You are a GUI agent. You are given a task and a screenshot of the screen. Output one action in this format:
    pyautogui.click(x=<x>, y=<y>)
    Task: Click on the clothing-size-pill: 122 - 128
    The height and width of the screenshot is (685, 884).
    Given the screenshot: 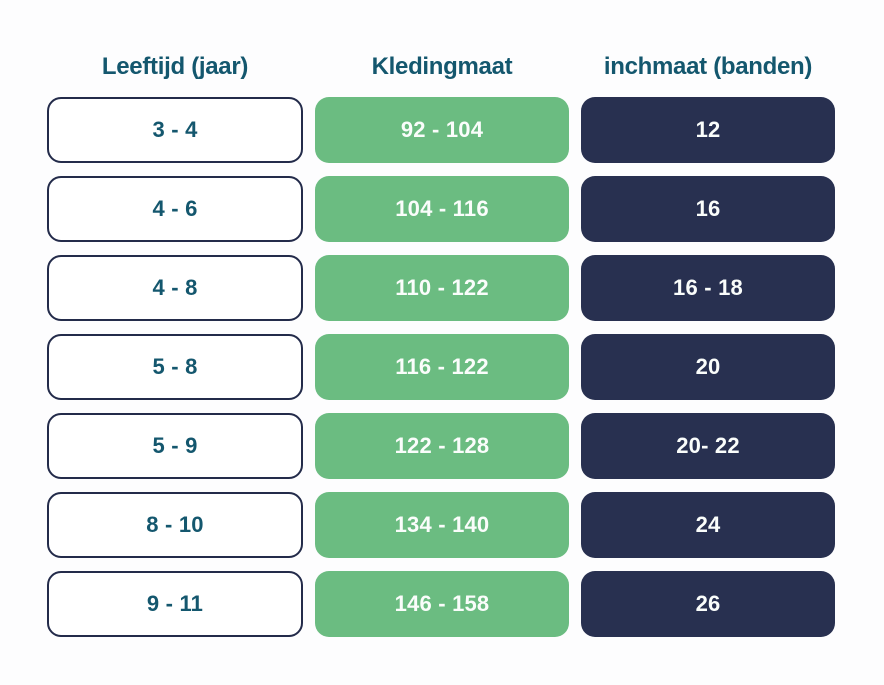 What is the action you would take?
    pyautogui.click(x=442, y=446)
    